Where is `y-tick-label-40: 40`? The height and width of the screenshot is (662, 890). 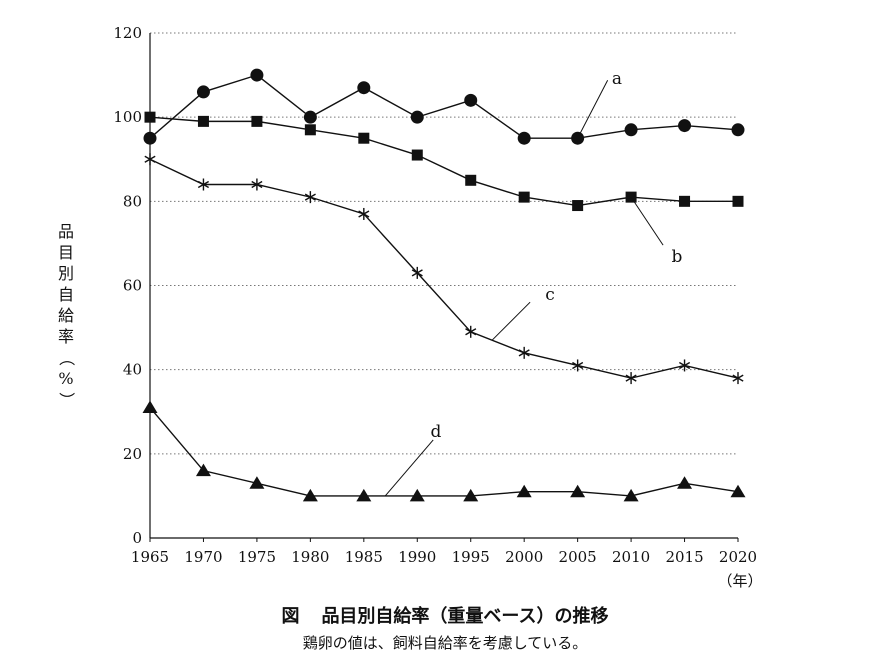 y-tick-label-40: 40 is located at coordinates (132, 370).